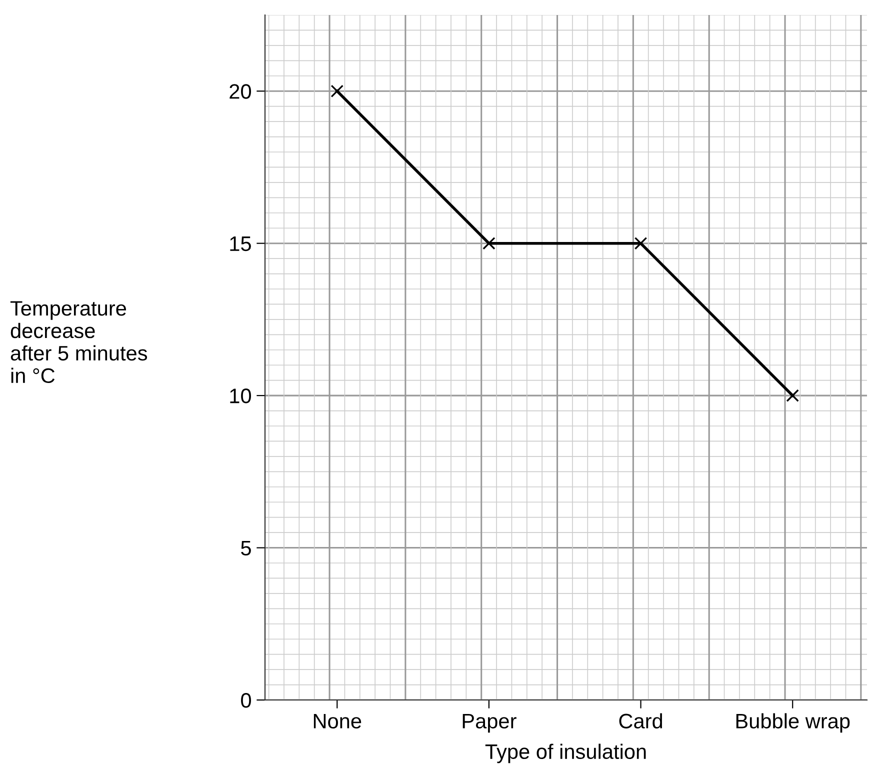  What do you see at coordinates (640, 720) in the screenshot?
I see `x-tick-label: Card` at bounding box center [640, 720].